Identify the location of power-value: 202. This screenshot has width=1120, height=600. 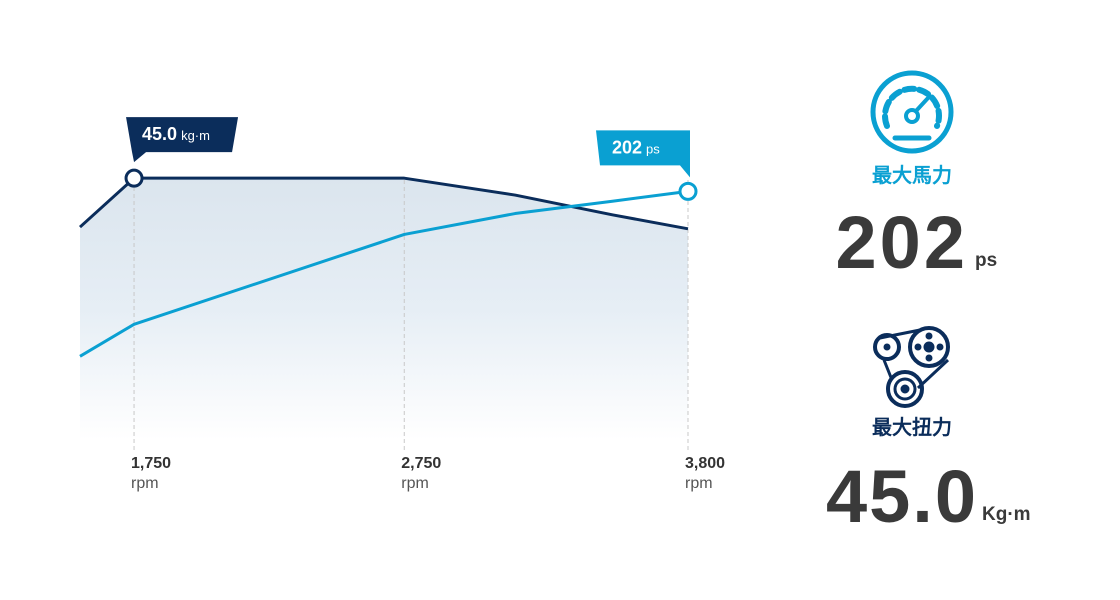
(902, 242).